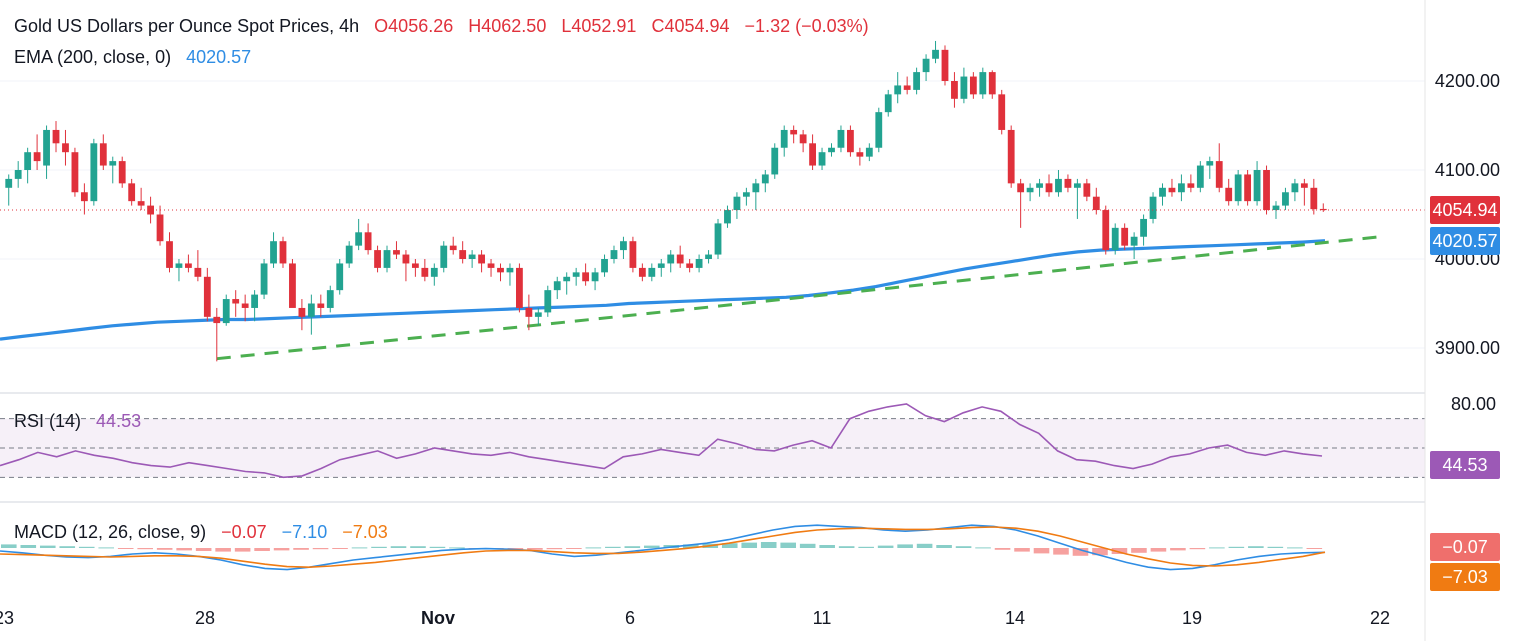 The width and height of the screenshot is (1536, 641). What do you see at coordinates (1465, 210) in the screenshot?
I see `last-price-badge: 4054.94` at bounding box center [1465, 210].